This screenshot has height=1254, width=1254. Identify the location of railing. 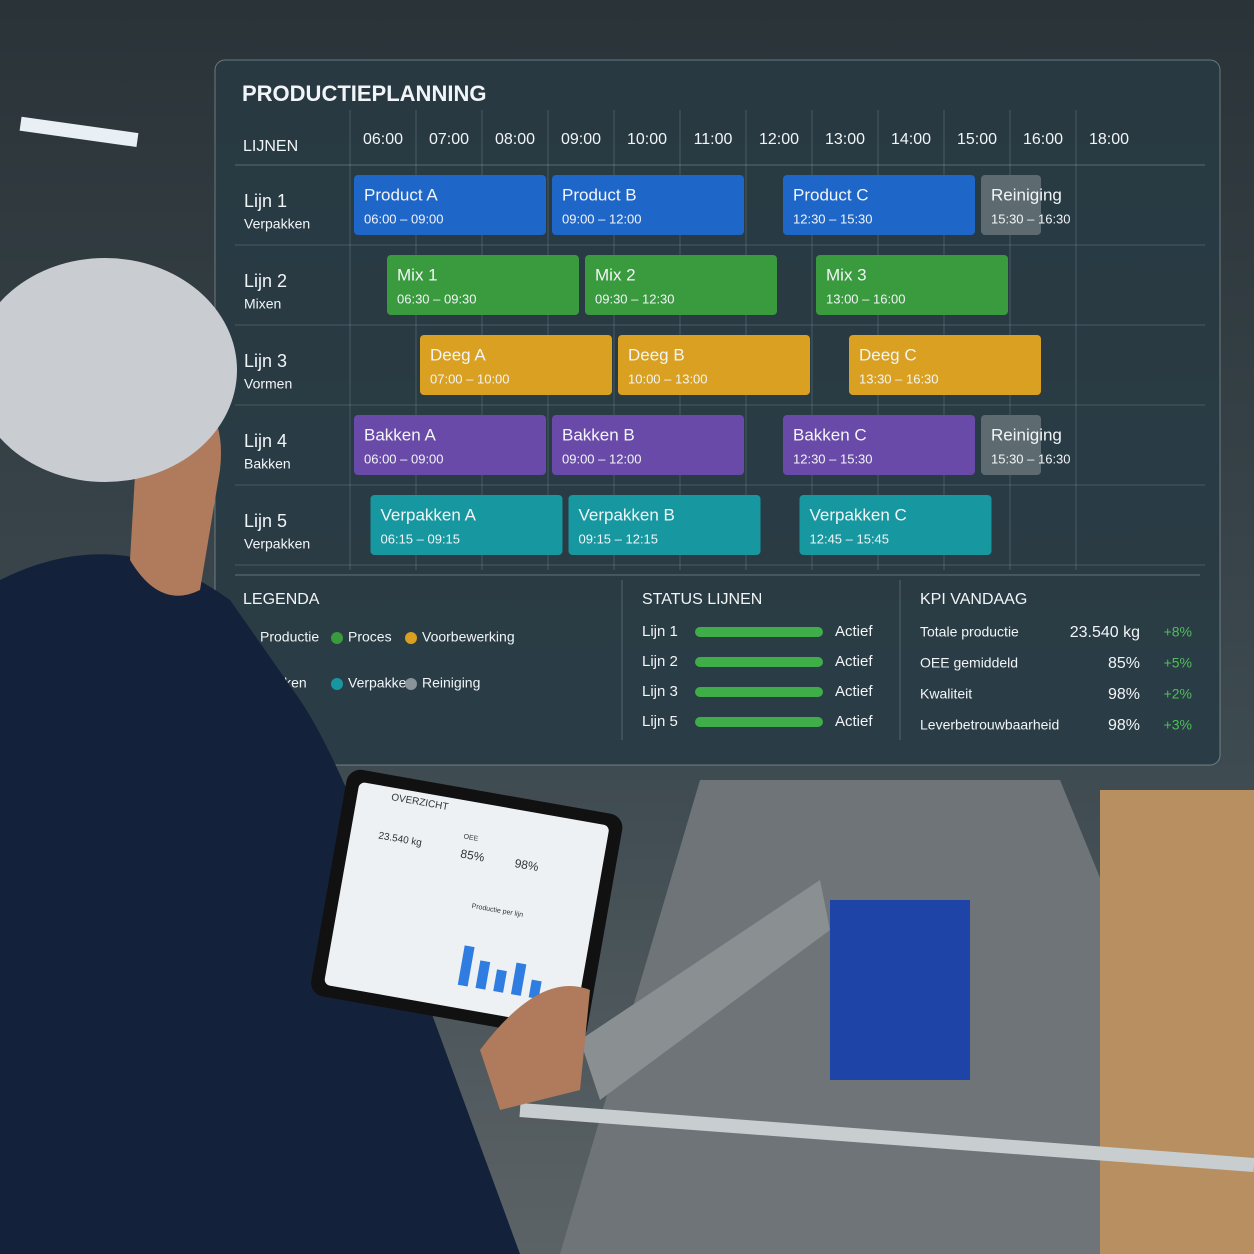
(886, 1137).